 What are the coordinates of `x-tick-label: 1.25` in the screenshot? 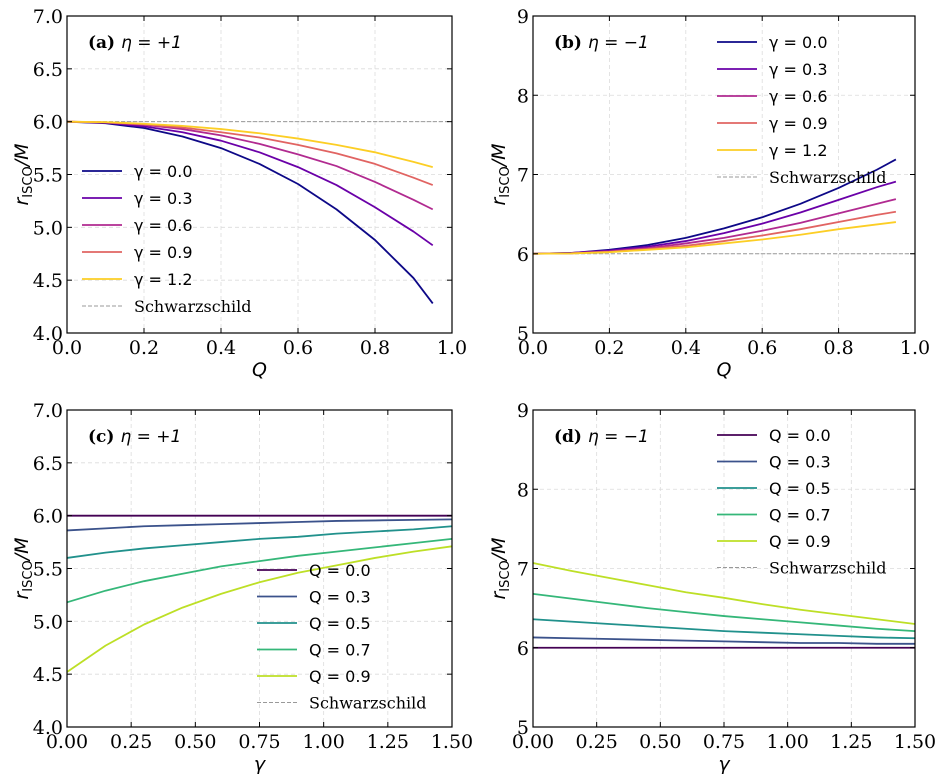 It's located at (388, 742).